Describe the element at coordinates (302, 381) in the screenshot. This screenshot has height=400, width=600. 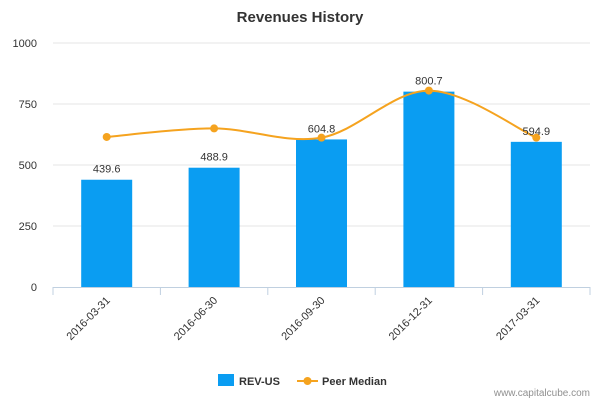
I see `legend: REV-US Peer Median` at that location.